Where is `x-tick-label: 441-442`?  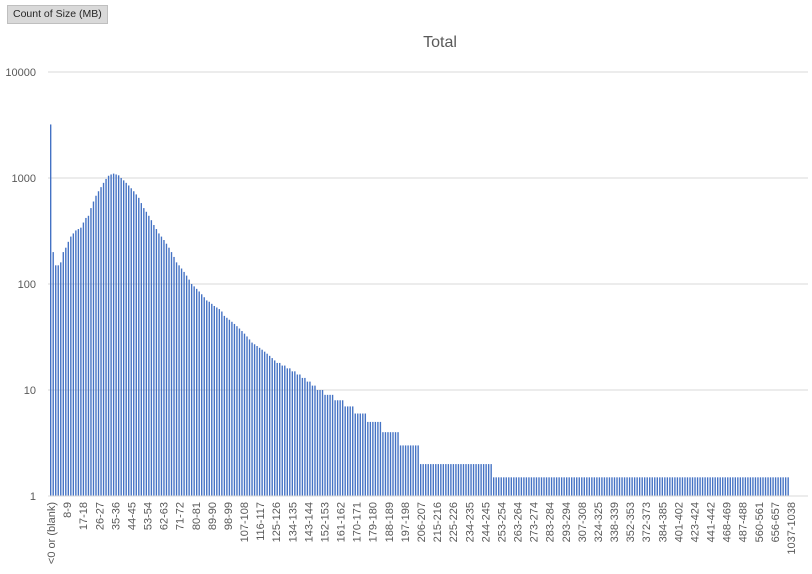
x-tick-label: 441-442 is located at coordinates (712, 522).